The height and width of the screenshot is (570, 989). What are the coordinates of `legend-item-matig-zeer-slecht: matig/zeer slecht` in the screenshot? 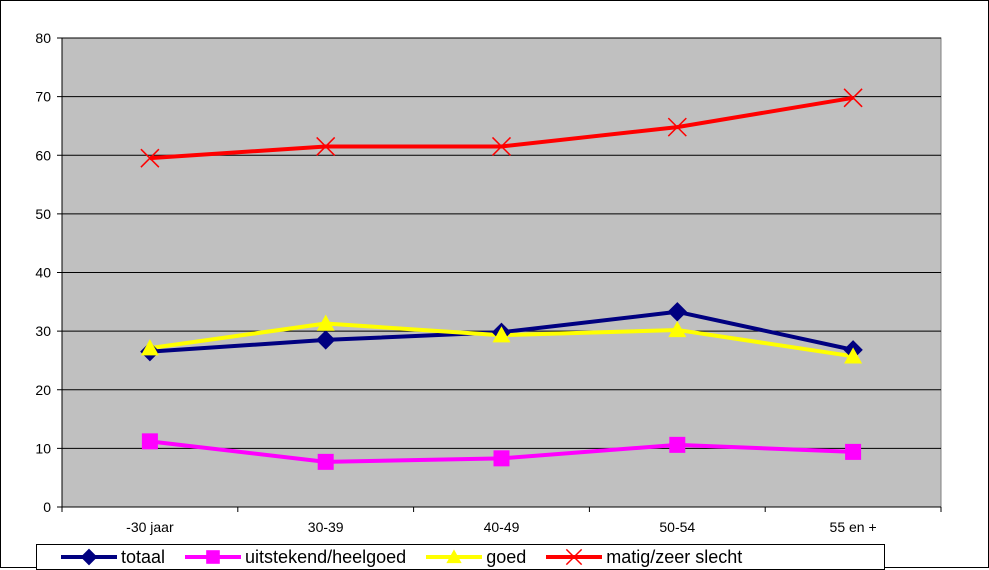 It's located at (643, 557).